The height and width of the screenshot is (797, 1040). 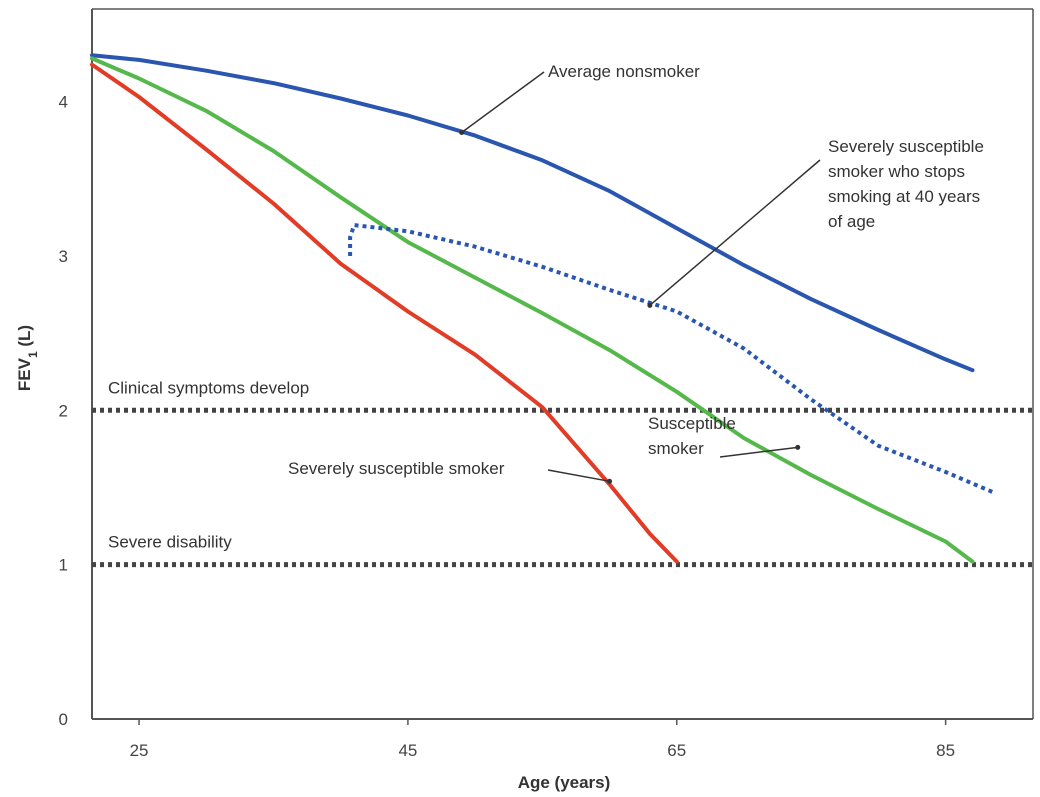 I want to click on y-axis-title-unit: (L), so click(x=24, y=338).